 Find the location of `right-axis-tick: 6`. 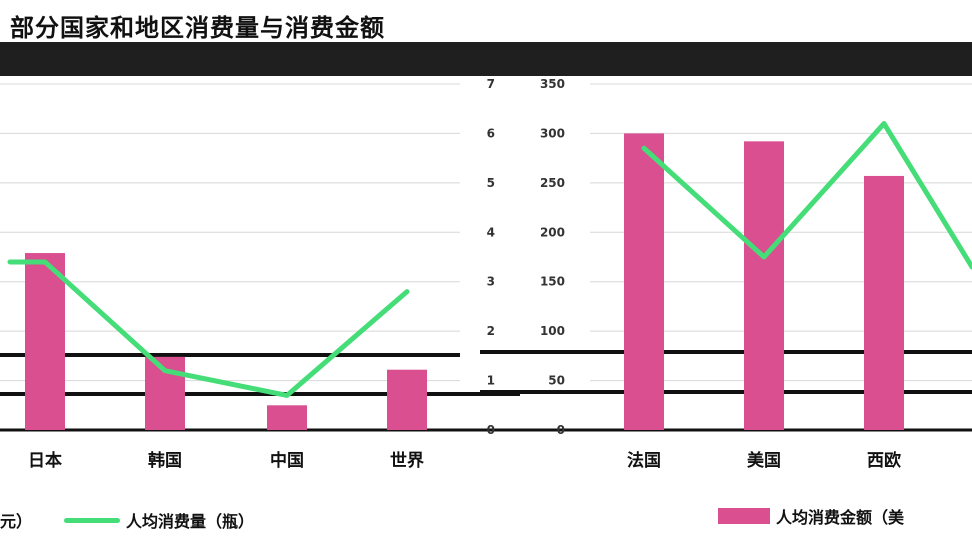

right-axis-tick: 6 is located at coordinates (491, 133).